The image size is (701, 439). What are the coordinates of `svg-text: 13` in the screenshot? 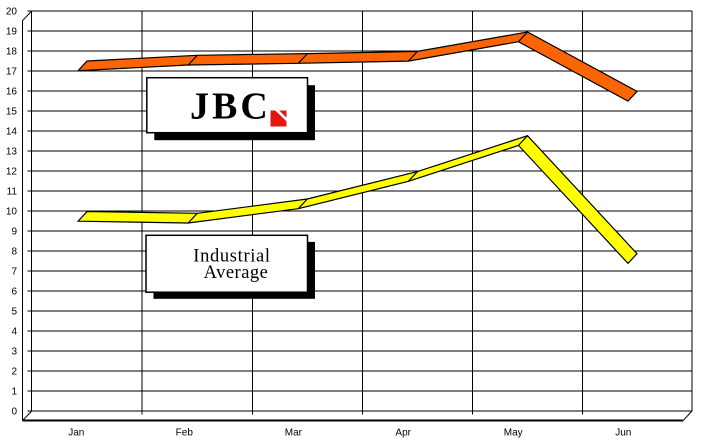 It's located at (12, 152).